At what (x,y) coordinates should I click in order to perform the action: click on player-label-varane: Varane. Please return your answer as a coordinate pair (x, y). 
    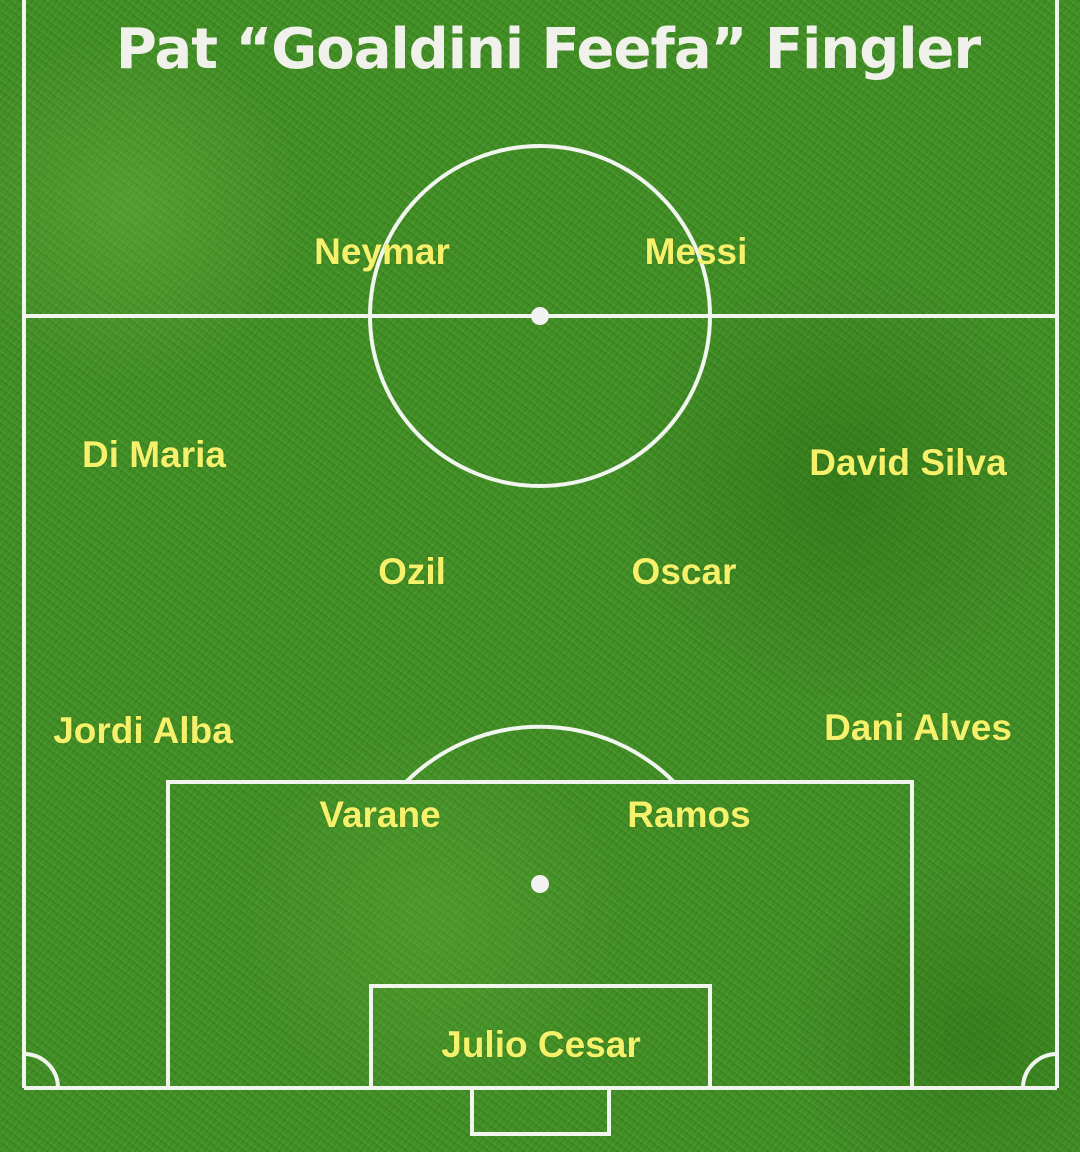
    Looking at the image, I should click on (380, 814).